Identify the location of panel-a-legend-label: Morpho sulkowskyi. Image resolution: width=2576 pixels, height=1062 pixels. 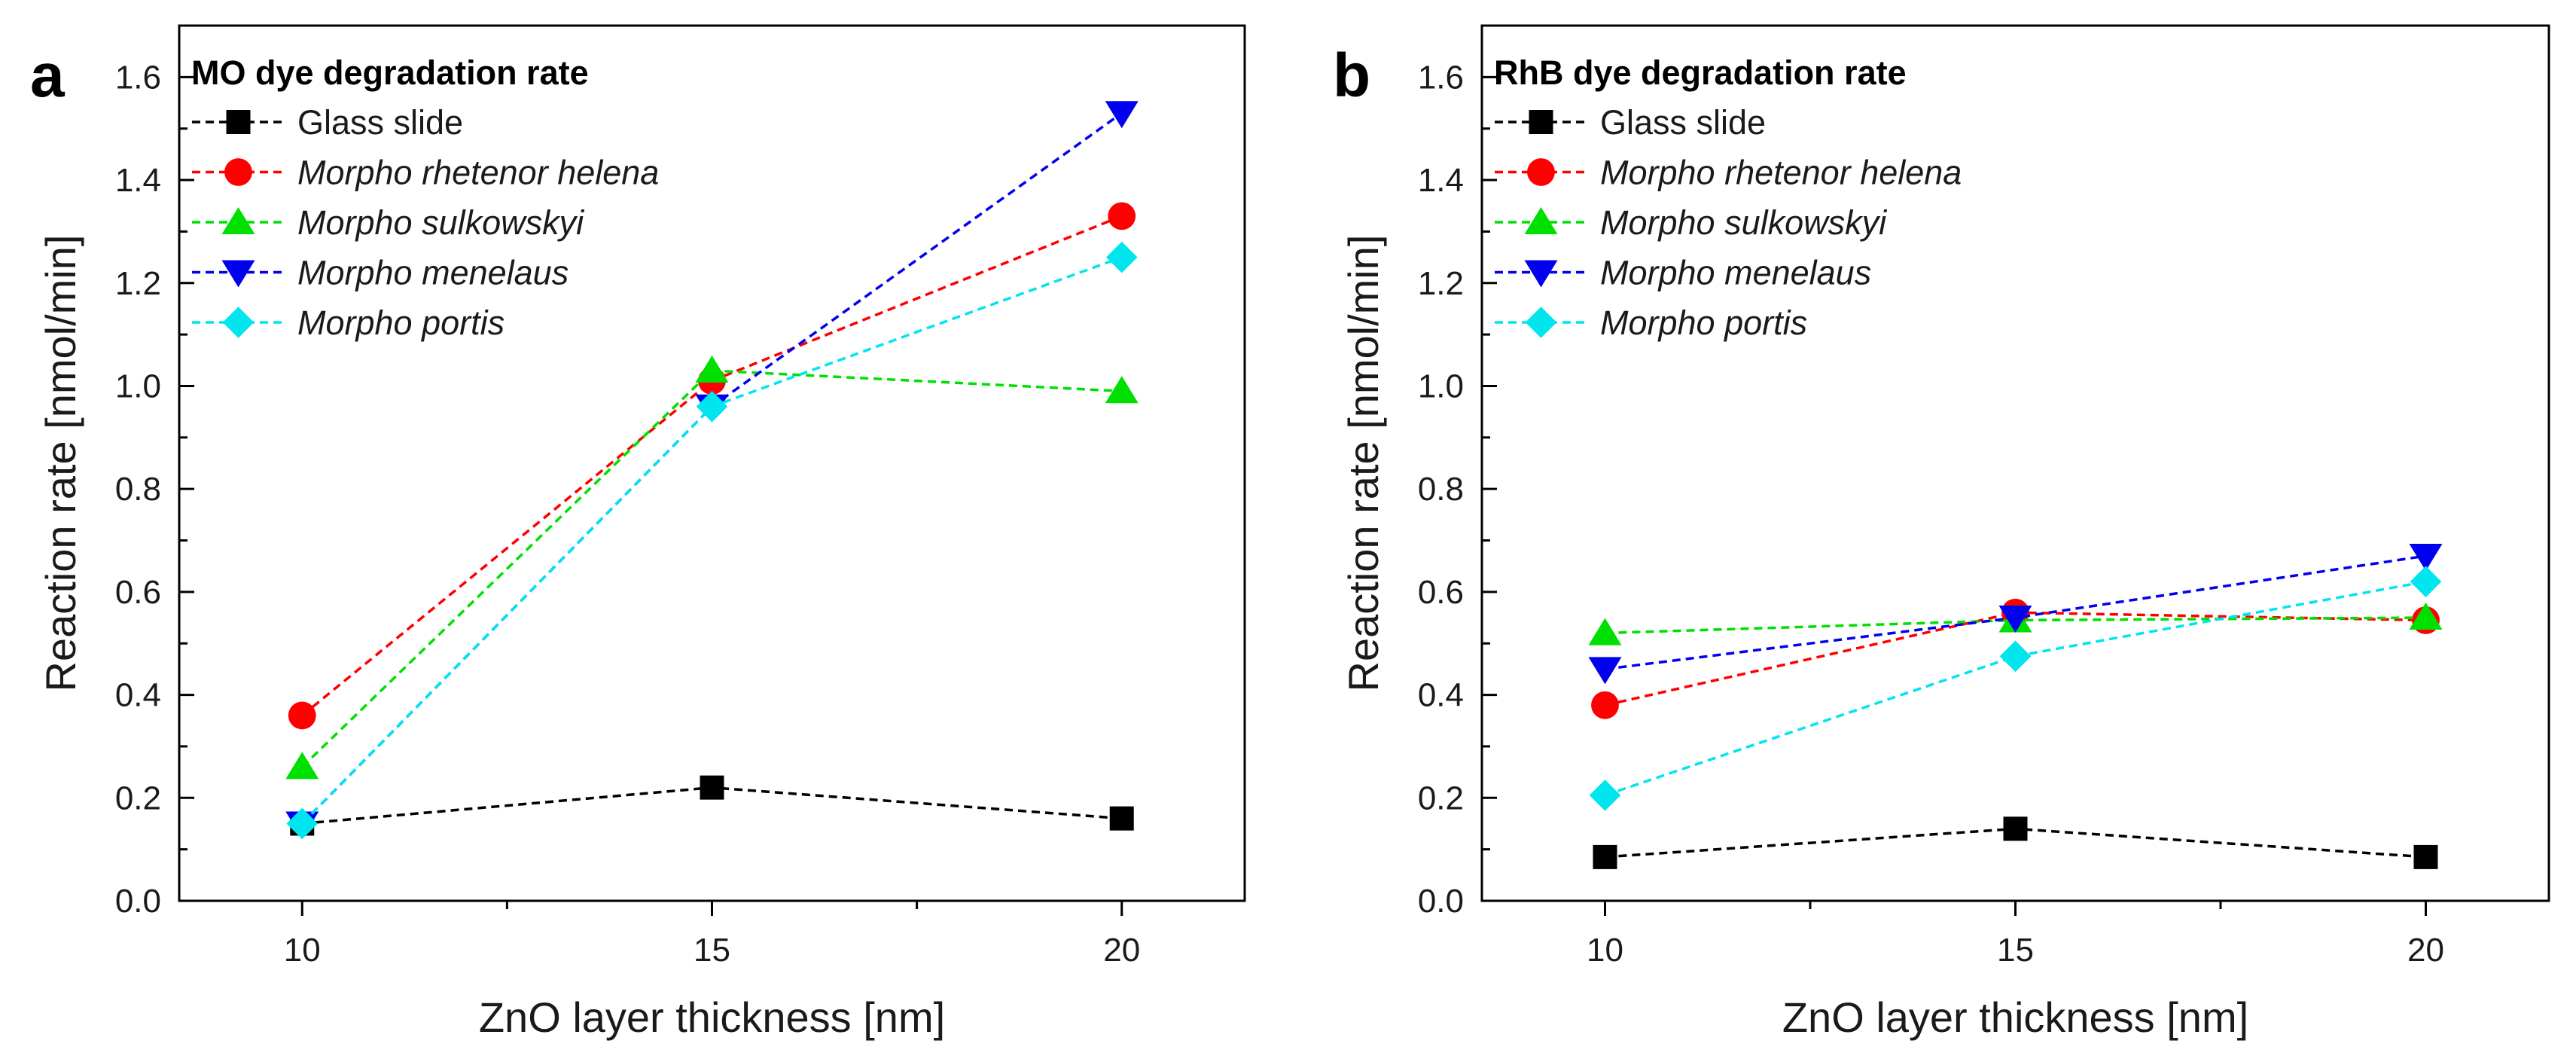
(441, 222).